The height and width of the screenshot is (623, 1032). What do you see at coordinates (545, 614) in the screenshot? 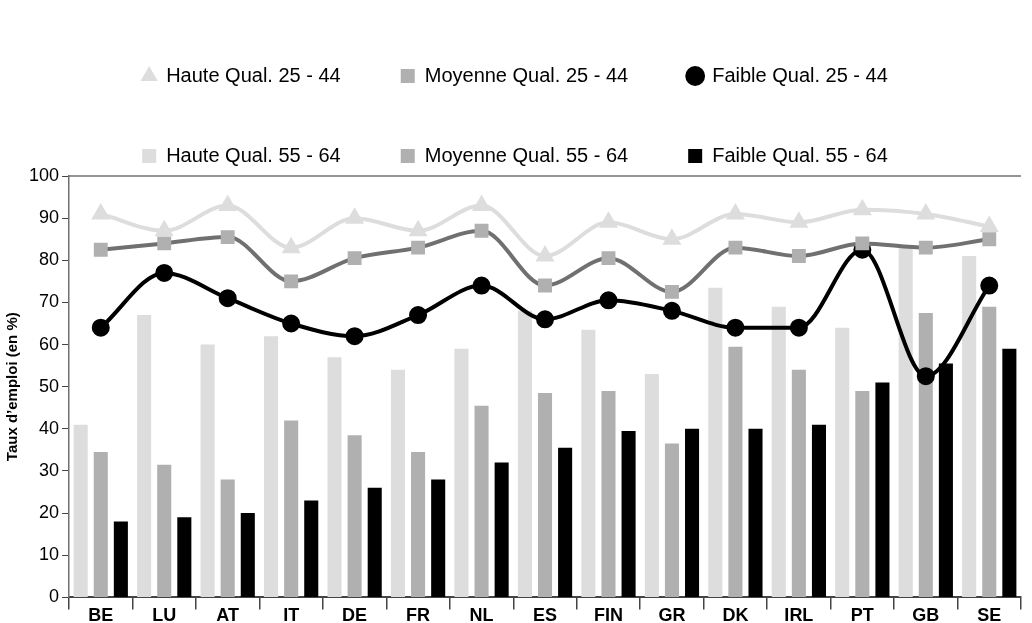
I see `x-tick-label: ES` at bounding box center [545, 614].